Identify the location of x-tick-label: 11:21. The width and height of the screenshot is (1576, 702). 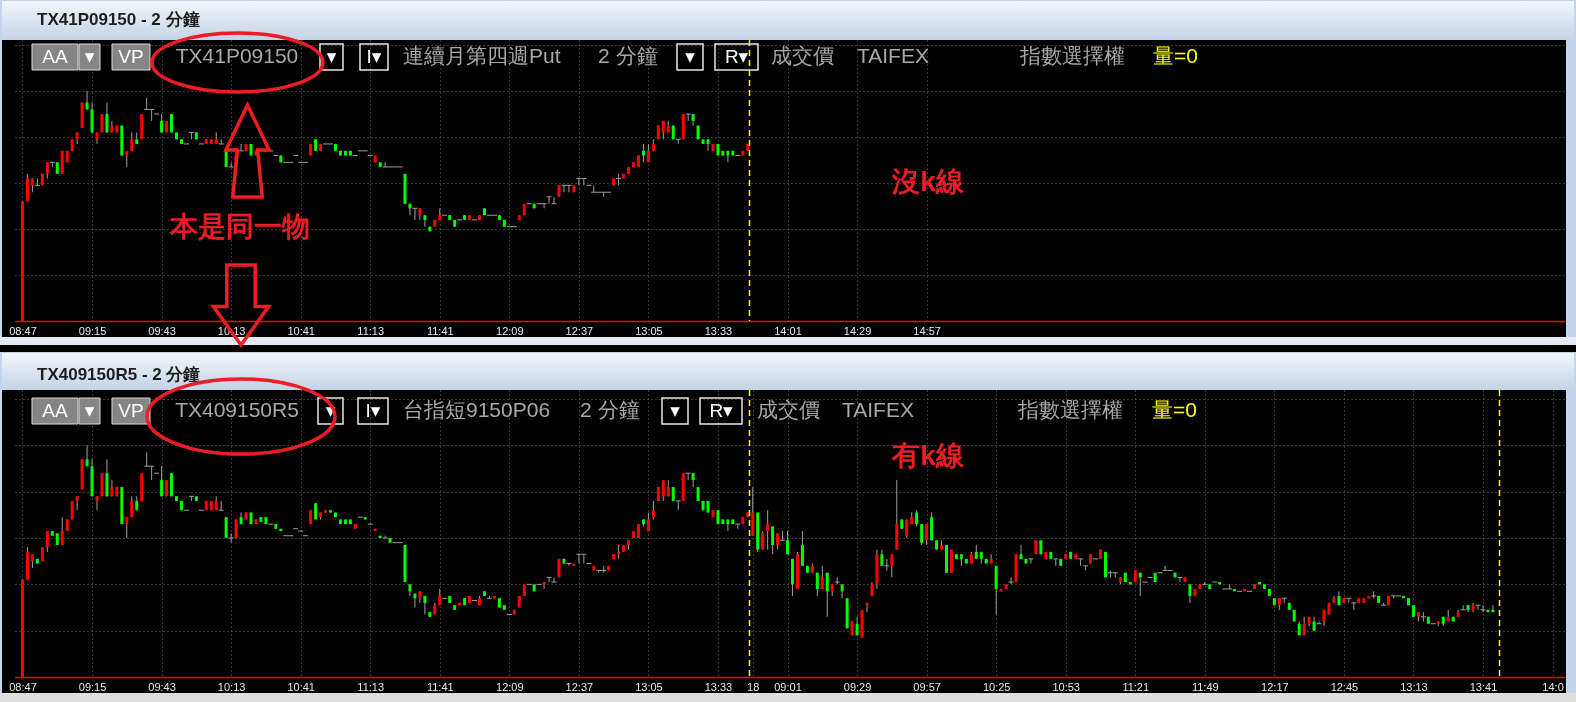
(1136, 686).